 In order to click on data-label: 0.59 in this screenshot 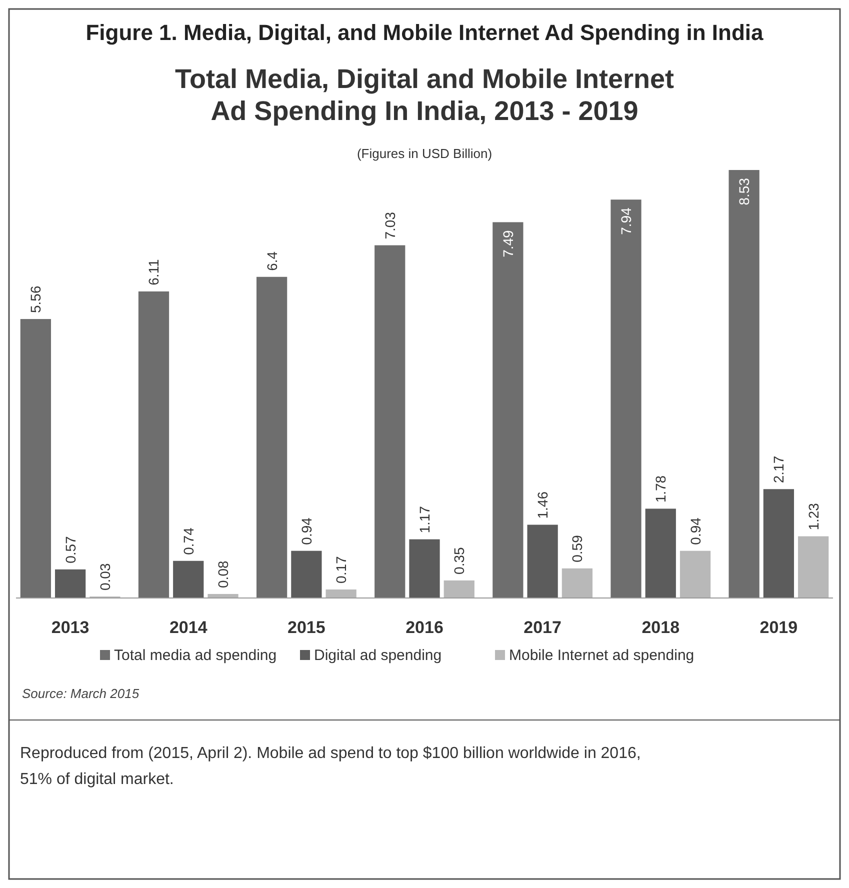, I will do `click(577, 548)`.